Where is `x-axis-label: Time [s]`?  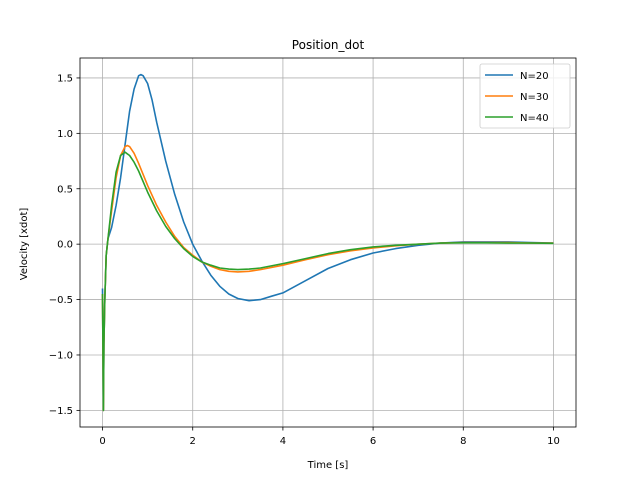
x-axis-label: Time [s] is located at coordinates (328, 465).